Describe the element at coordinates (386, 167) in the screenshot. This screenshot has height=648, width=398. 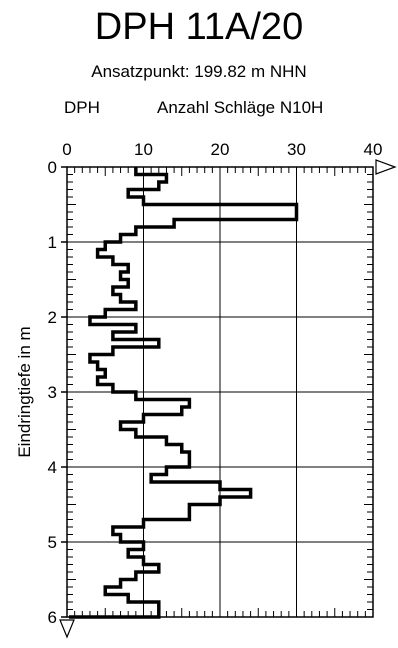
I see `triangle-right-icon` at that location.